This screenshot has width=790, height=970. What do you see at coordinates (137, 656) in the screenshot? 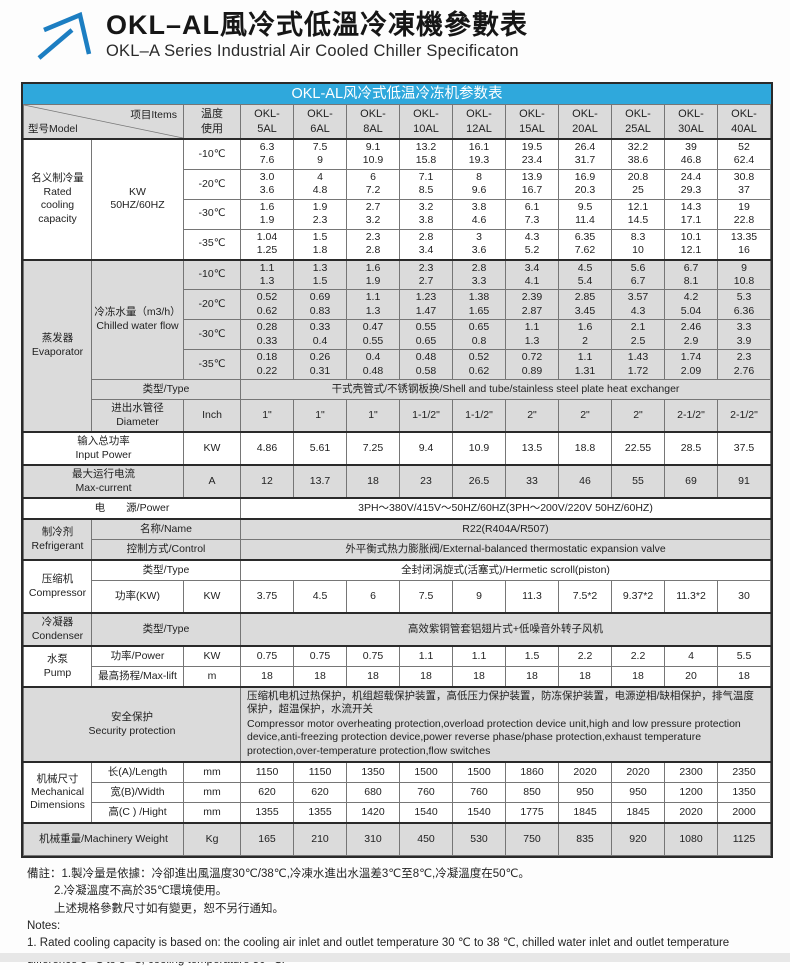
I see `row-label: 功率/Power` at bounding box center [137, 656].